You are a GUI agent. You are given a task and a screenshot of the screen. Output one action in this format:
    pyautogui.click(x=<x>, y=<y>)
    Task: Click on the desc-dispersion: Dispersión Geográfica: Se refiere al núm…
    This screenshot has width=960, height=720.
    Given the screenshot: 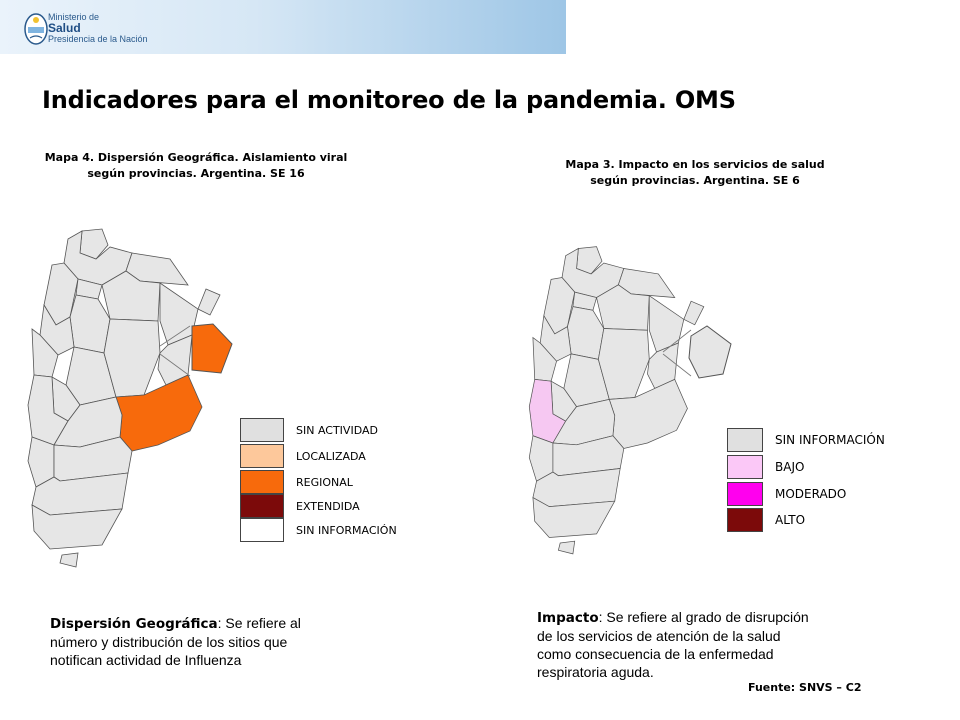 What is the action you would take?
    pyautogui.click(x=175, y=641)
    